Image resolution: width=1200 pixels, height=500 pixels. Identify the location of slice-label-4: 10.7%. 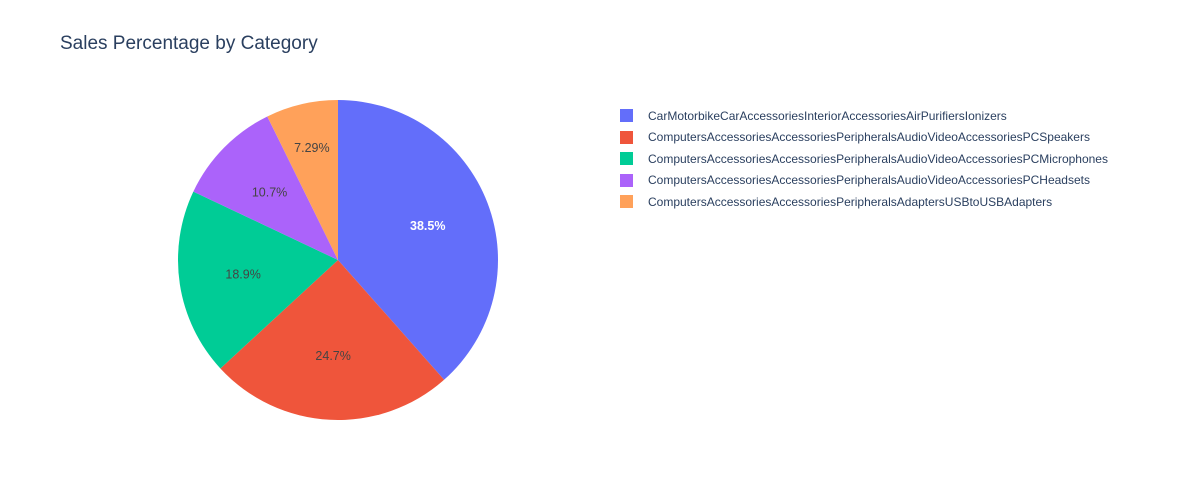
(269, 193).